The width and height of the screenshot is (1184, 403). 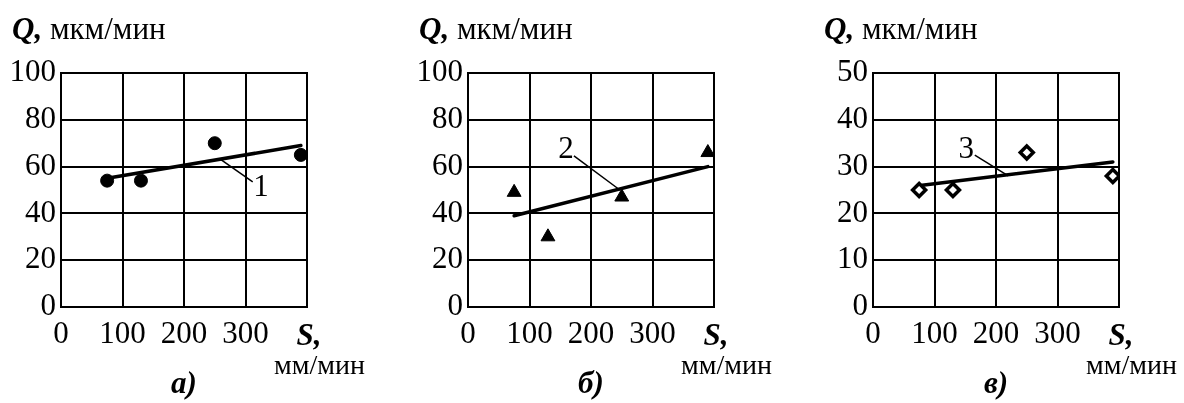 What do you see at coordinates (996, 382) in the screenshot?
I see `text: в)` at bounding box center [996, 382].